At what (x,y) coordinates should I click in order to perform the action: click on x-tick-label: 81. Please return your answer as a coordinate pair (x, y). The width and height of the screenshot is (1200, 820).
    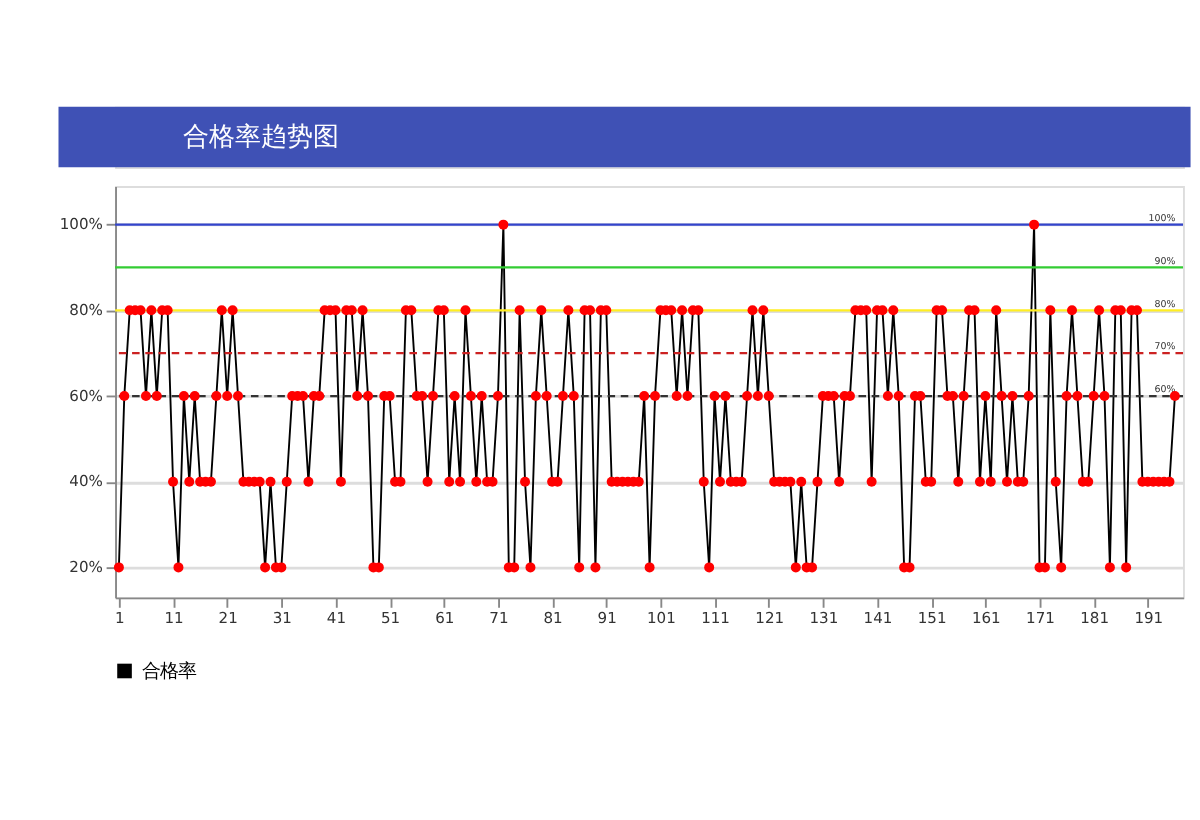
    Looking at the image, I should click on (553, 617).